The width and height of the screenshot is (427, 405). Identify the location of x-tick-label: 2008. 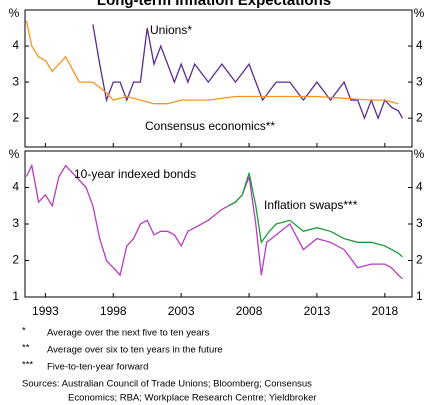
(249, 311).